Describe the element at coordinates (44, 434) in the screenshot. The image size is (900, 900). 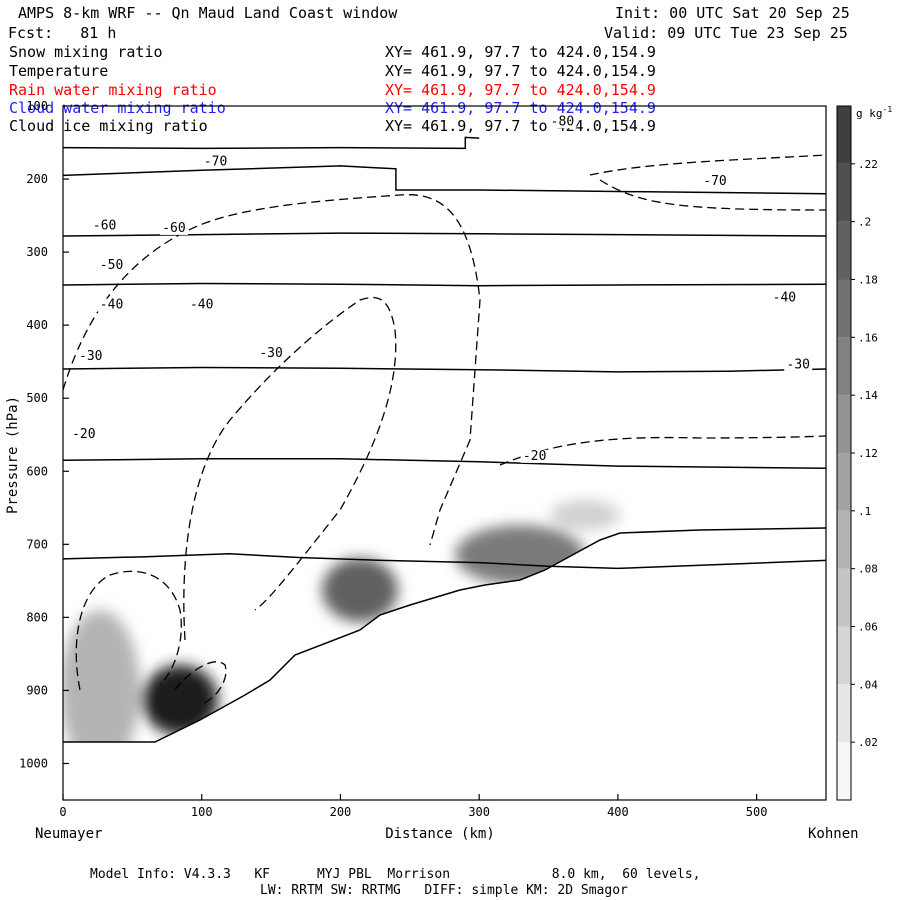
I see `y-axis: 100 200 300 400 500 600 700 800 900 1000` at that location.